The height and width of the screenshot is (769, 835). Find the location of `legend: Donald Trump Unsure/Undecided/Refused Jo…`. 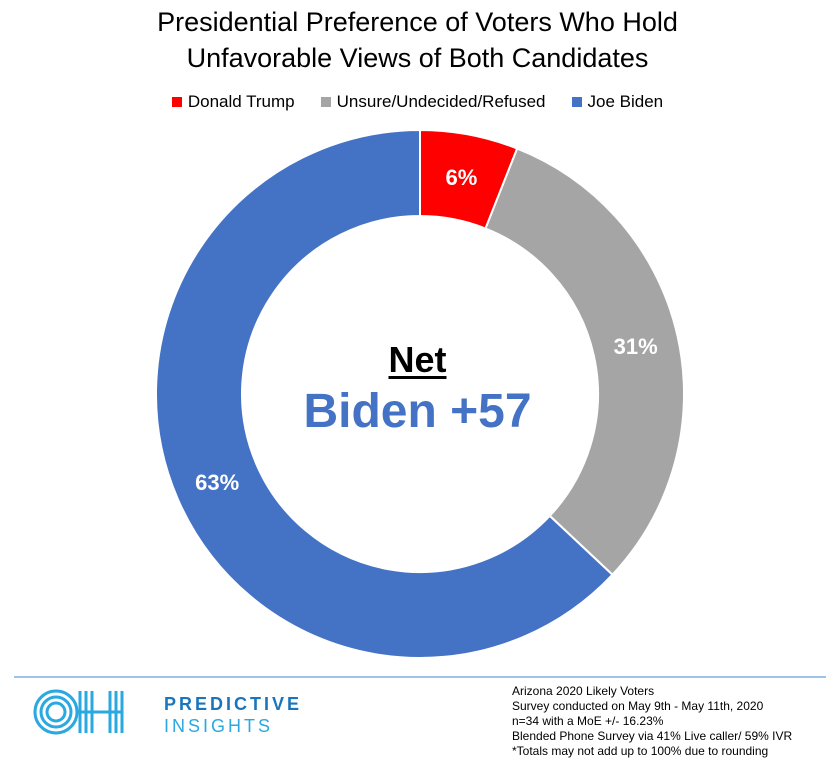

legend: Donald Trump Unsure/Undecided/Refused Jo… is located at coordinates (417, 102).